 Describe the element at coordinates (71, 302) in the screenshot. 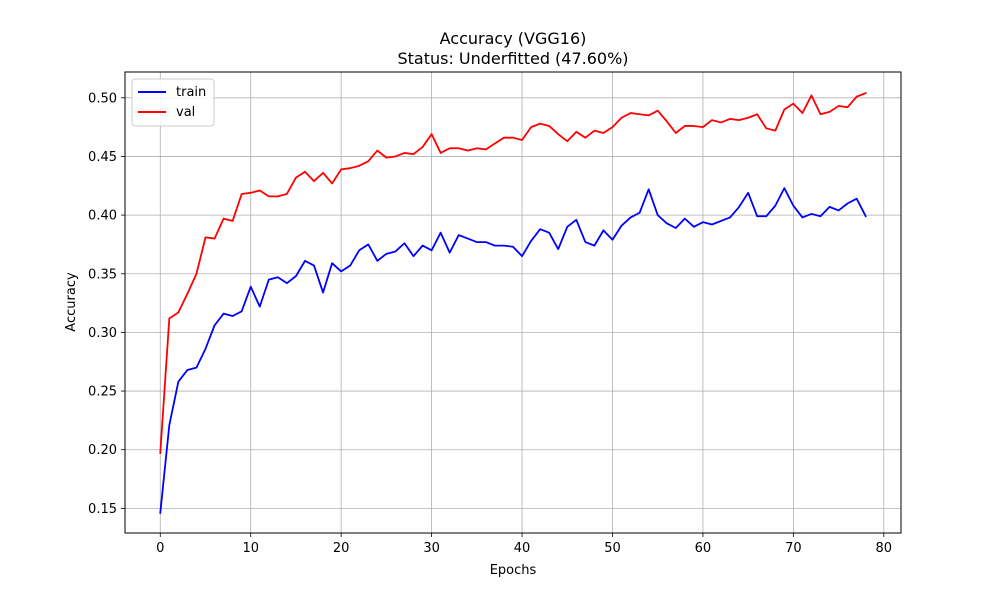

I see `y-axis-label: Accuracy` at that location.